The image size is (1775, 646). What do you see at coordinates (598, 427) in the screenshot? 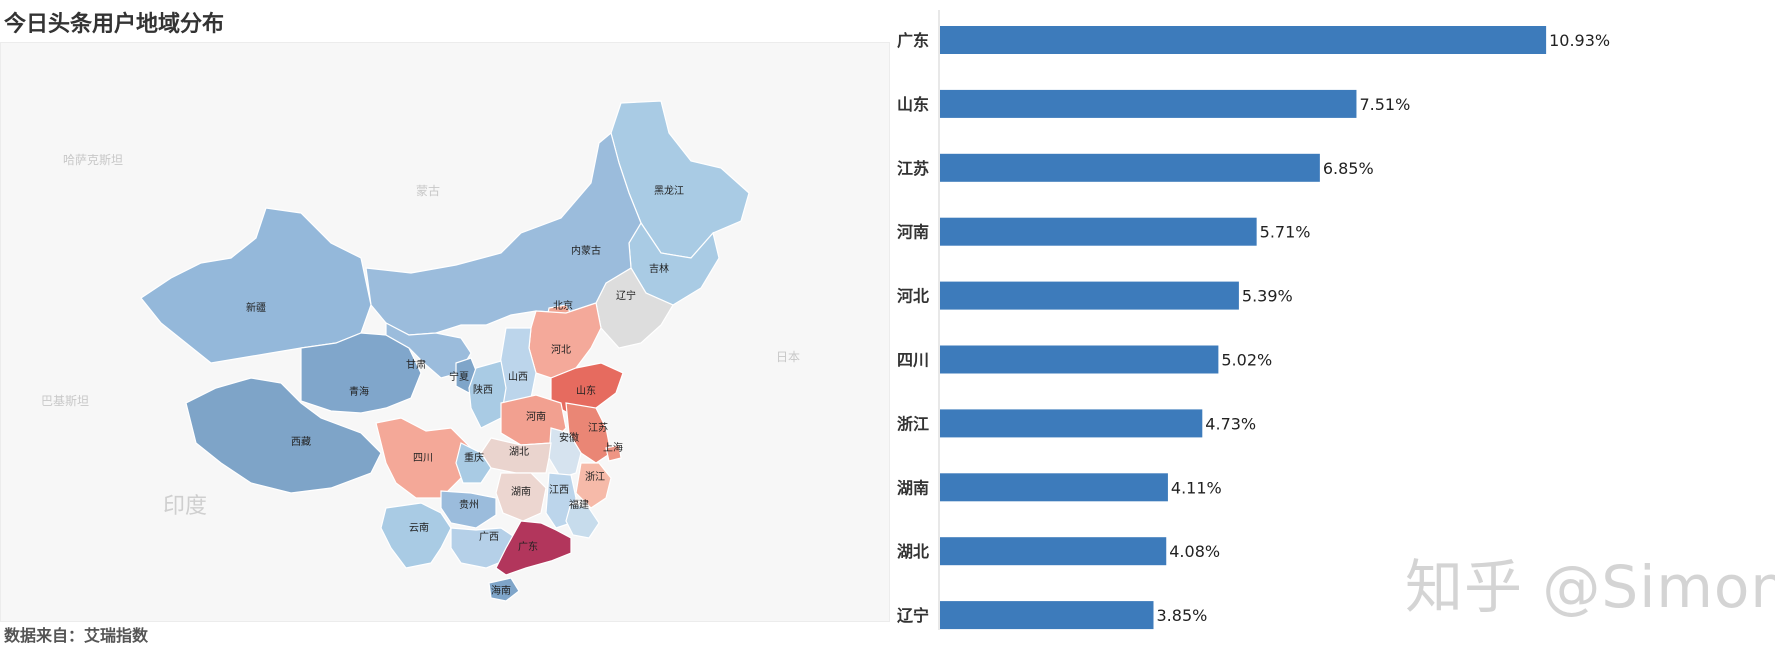
I see `map-region-label: 江苏` at bounding box center [598, 427].